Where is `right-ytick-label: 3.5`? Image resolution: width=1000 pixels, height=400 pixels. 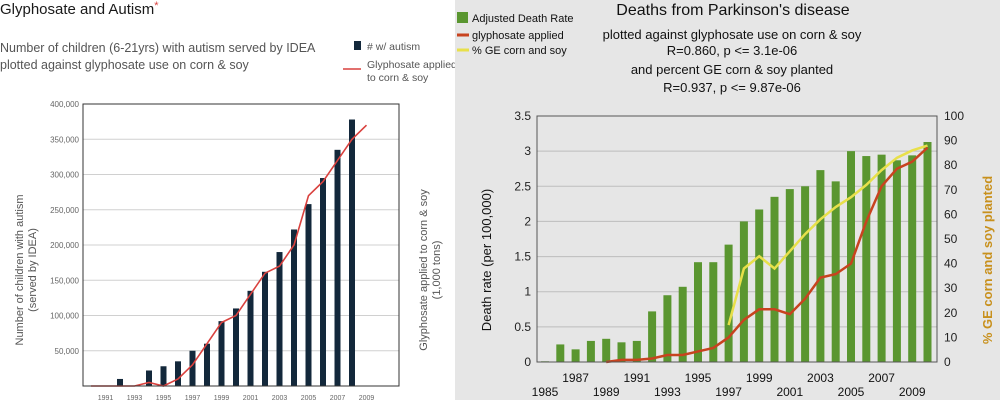
right-ytick-label: 3.5 is located at coordinates (522, 116).